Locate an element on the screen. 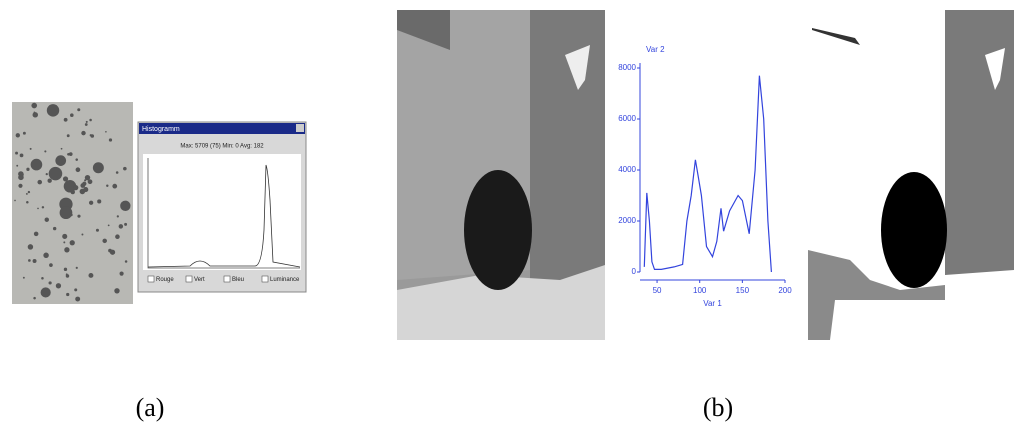 Image resolution: width=1014 pixels, height=435 pixels. histogram-curve is located at coordinates (224, 216).